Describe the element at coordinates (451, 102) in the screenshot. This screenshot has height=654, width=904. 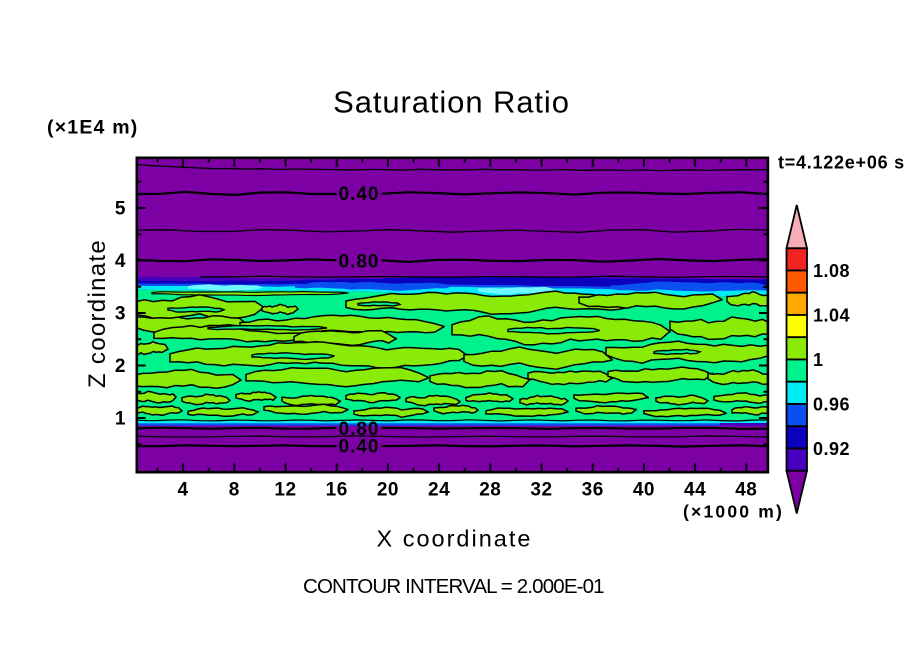
I see `svg-text: Saturation Ratio` at that location.